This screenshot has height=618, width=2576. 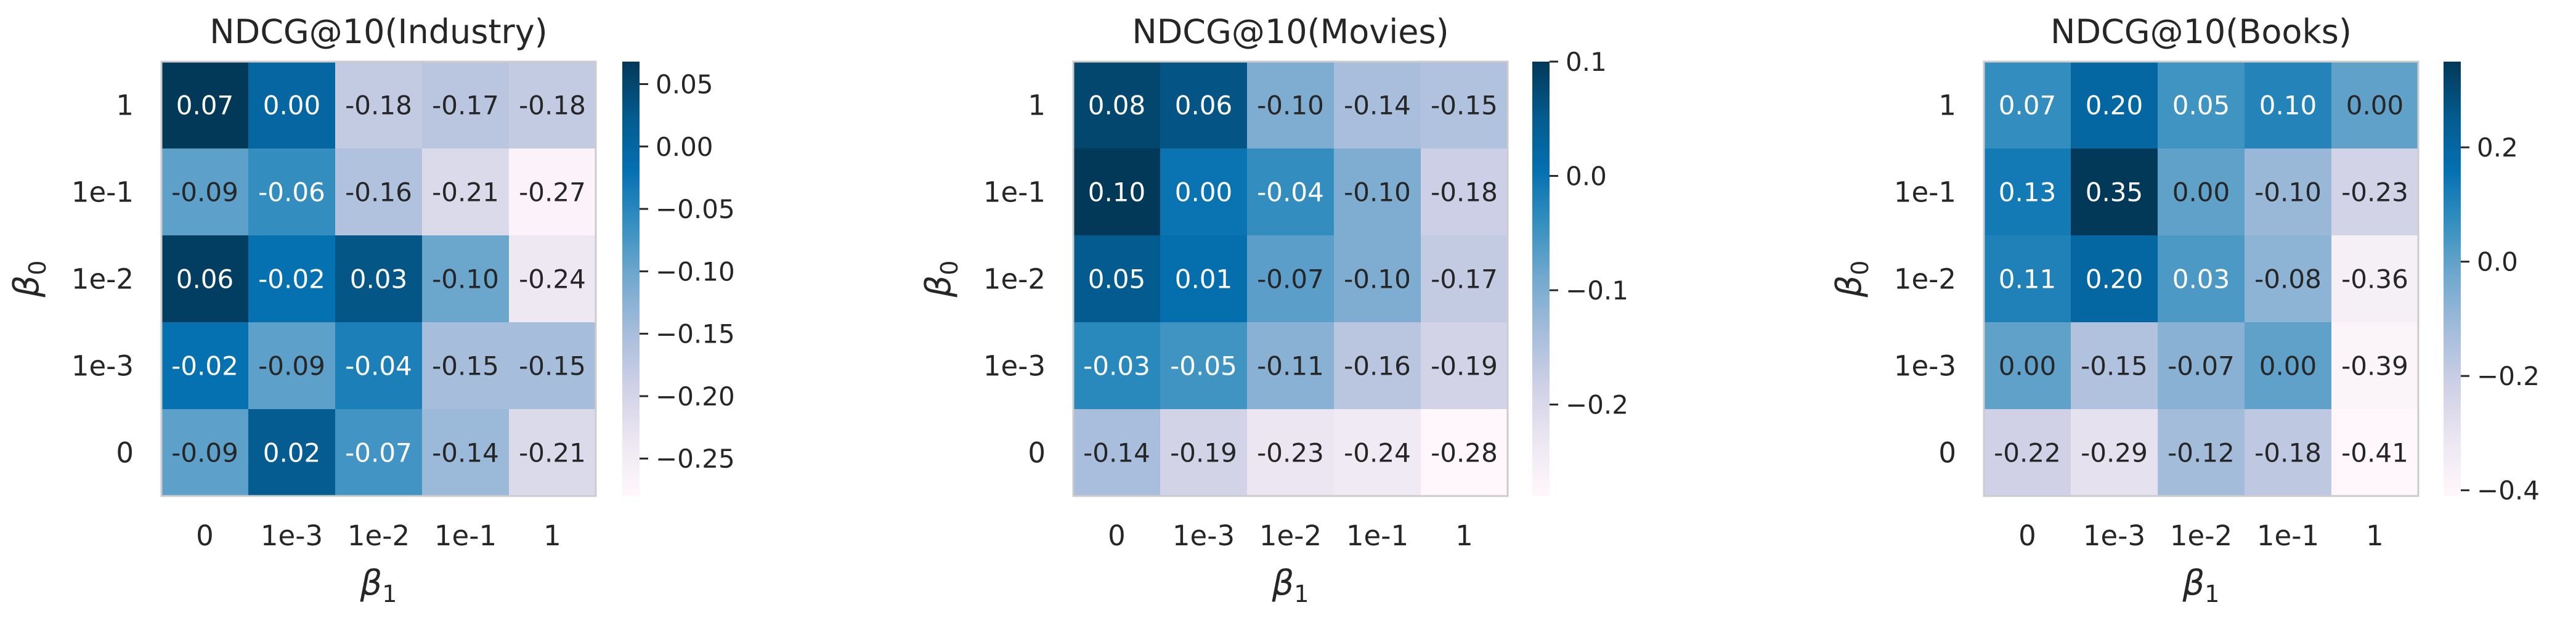 I want to click on colorbar-tick-label: −0.15, so click(x=695, y=334).